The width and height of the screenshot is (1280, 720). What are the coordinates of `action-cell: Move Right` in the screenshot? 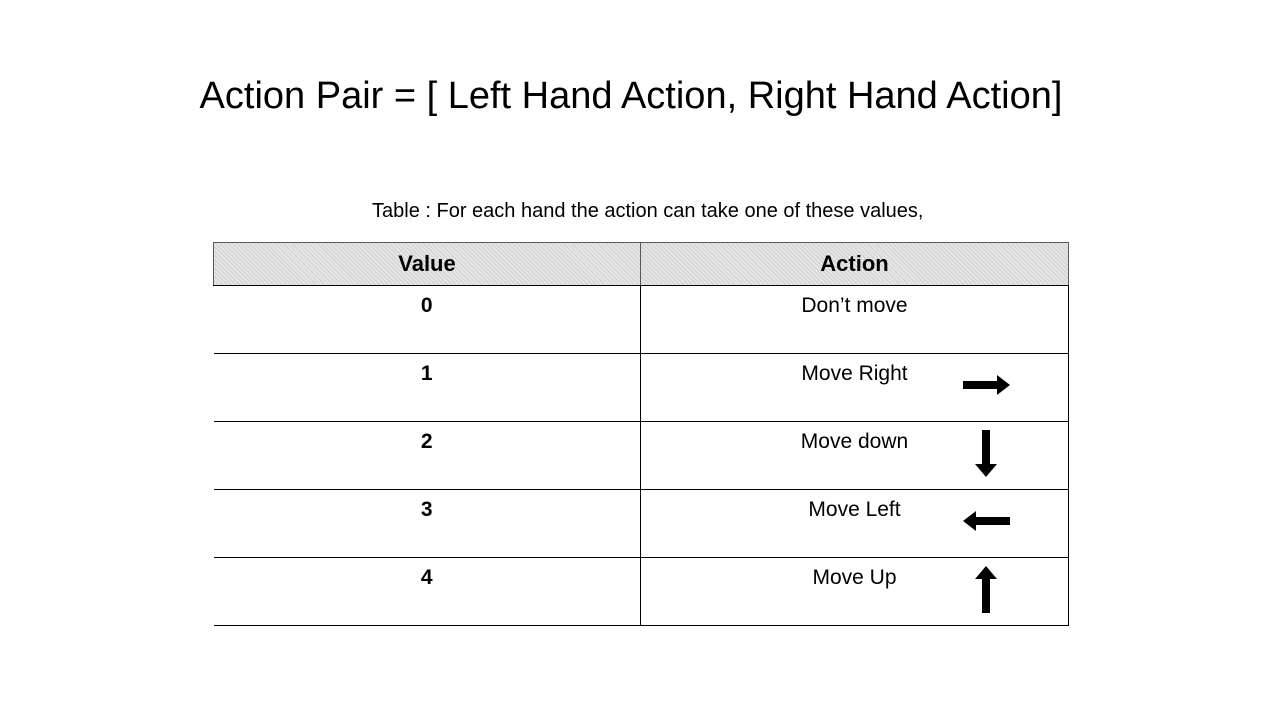 It's located at (854, 387).